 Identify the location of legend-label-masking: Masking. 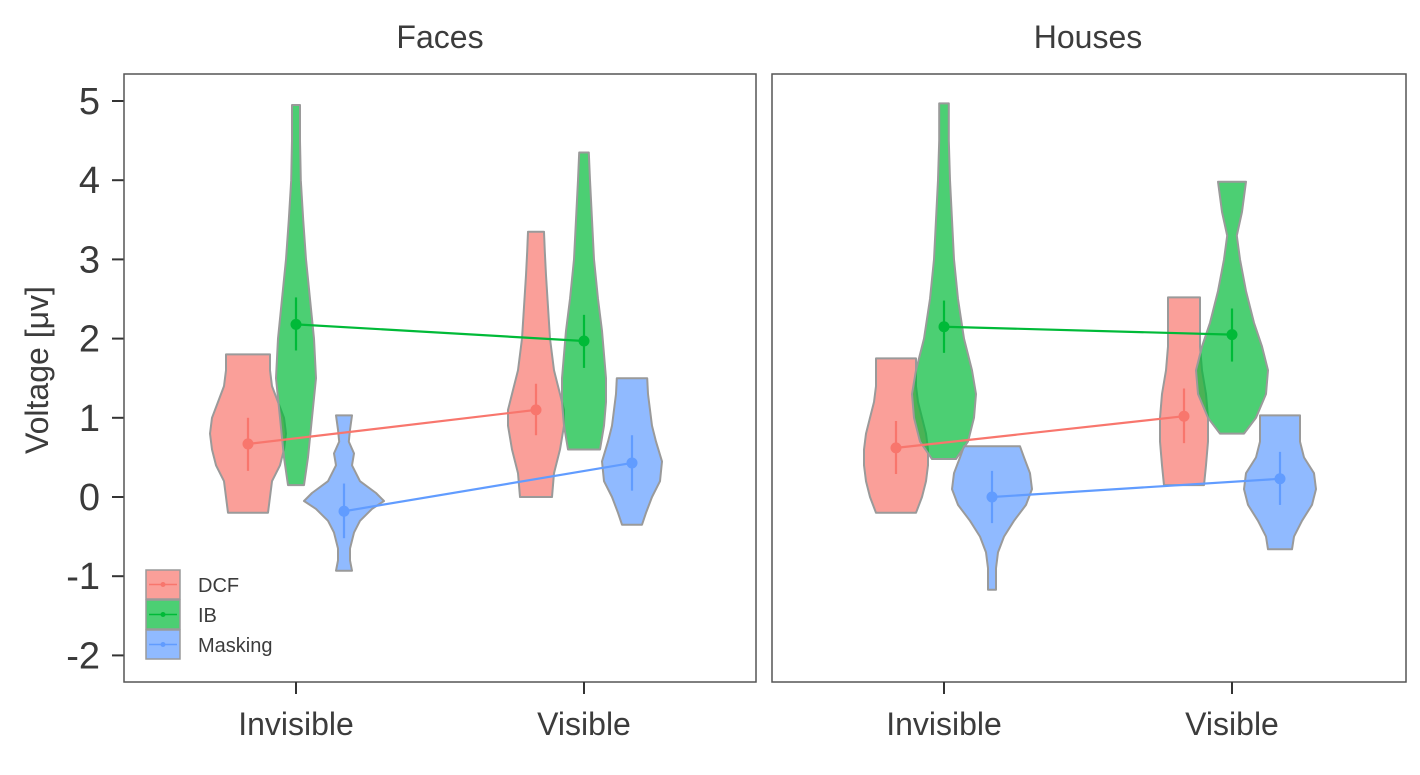
(235, 646).